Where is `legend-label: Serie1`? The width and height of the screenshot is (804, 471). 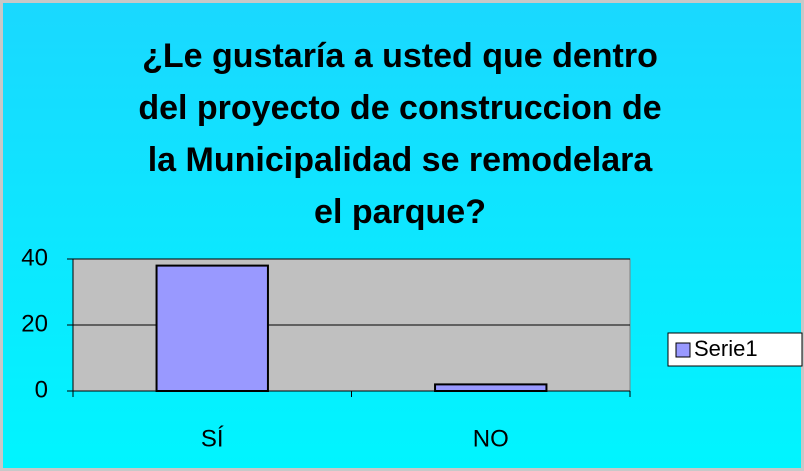 legend-label: Serie1 is located at coordinates (726, 348).